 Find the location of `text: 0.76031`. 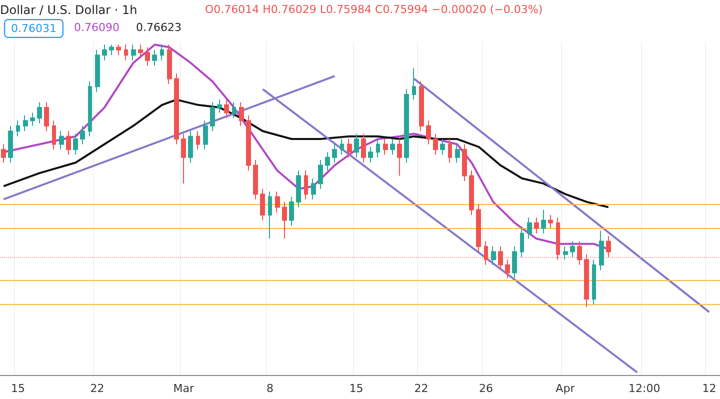

text: 0.76031 is located at coordinates (33, 28).